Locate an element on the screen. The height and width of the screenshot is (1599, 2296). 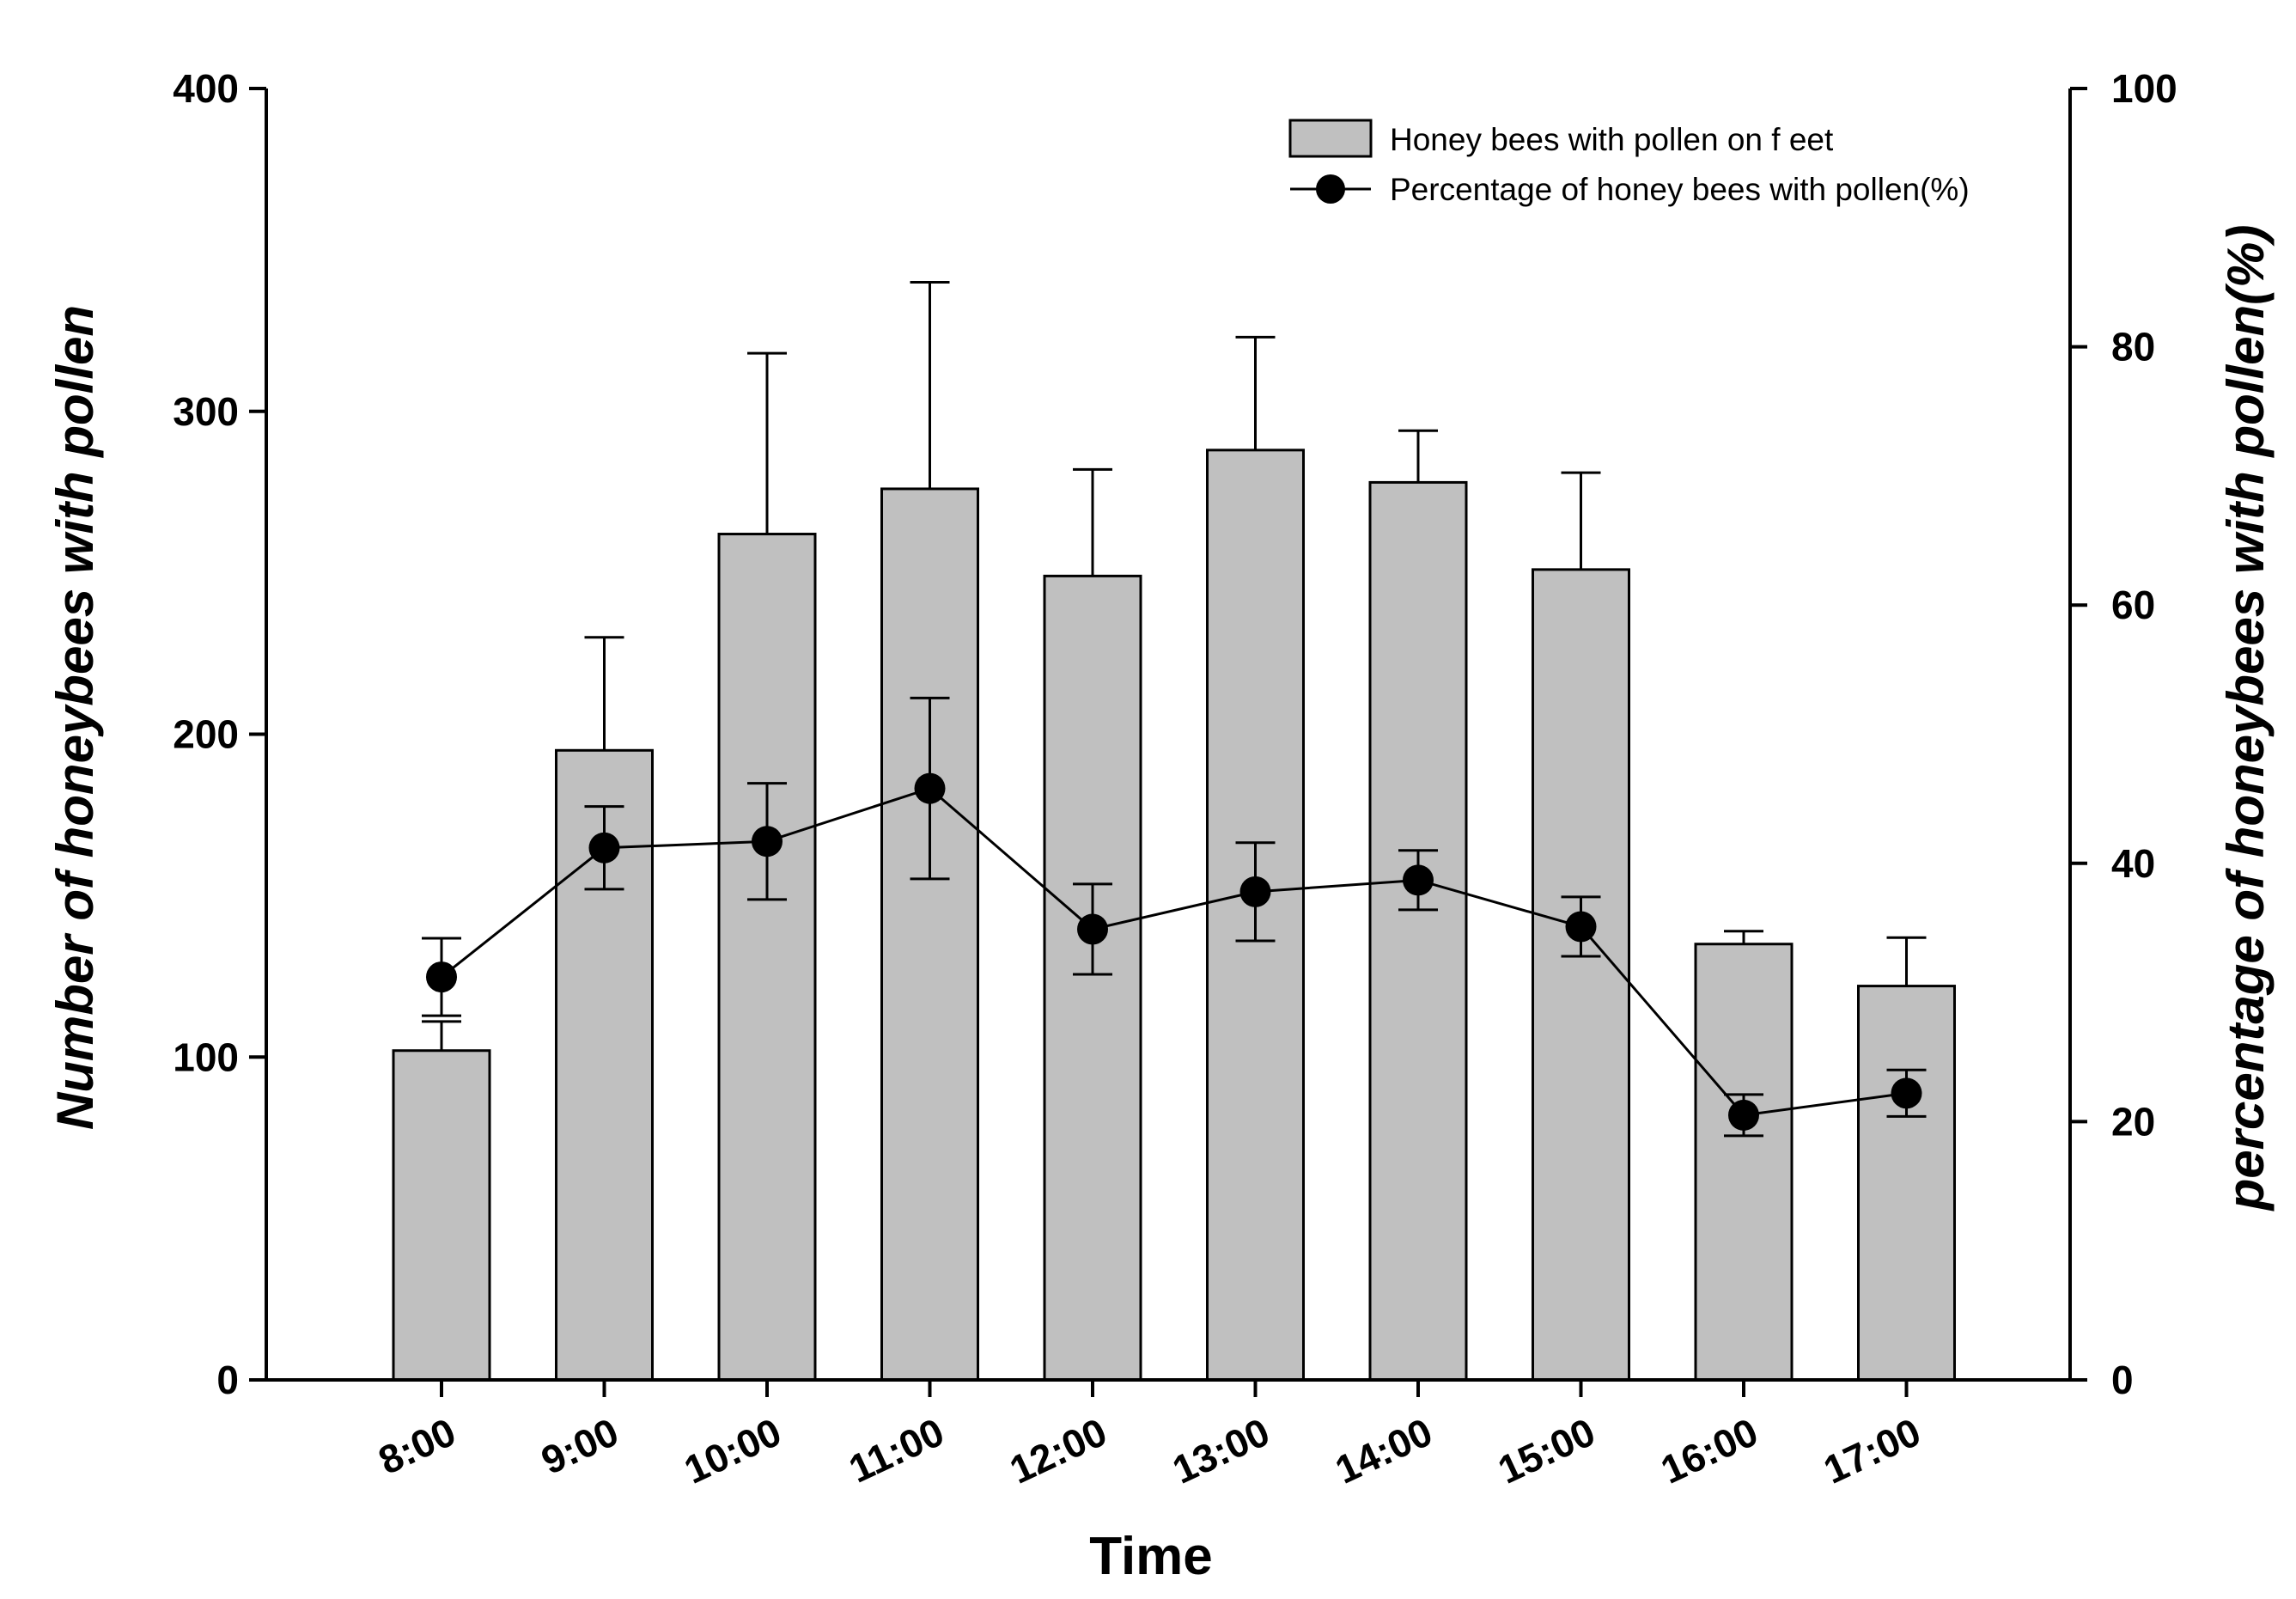
y-right-tick-label-60: 60 is located at coordinates (2133, 605).